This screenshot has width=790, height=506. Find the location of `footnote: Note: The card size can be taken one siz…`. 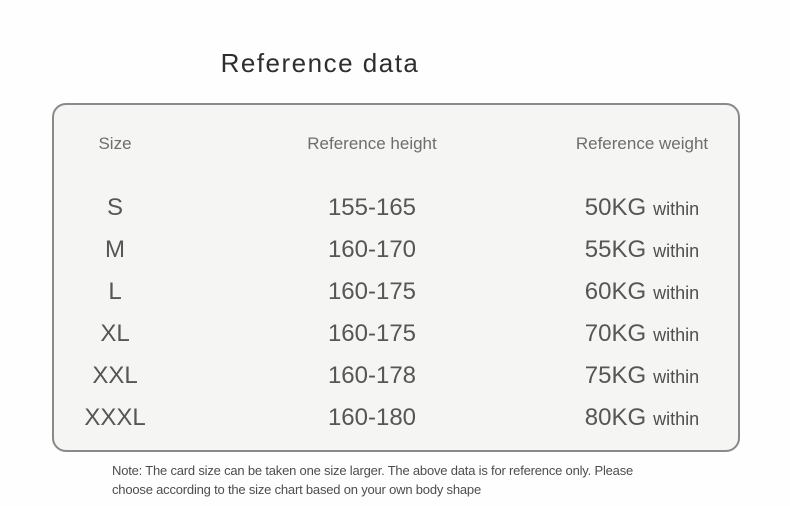

footnote: Note: The card size can be taken one siz… is located at coordinates (432, 480).